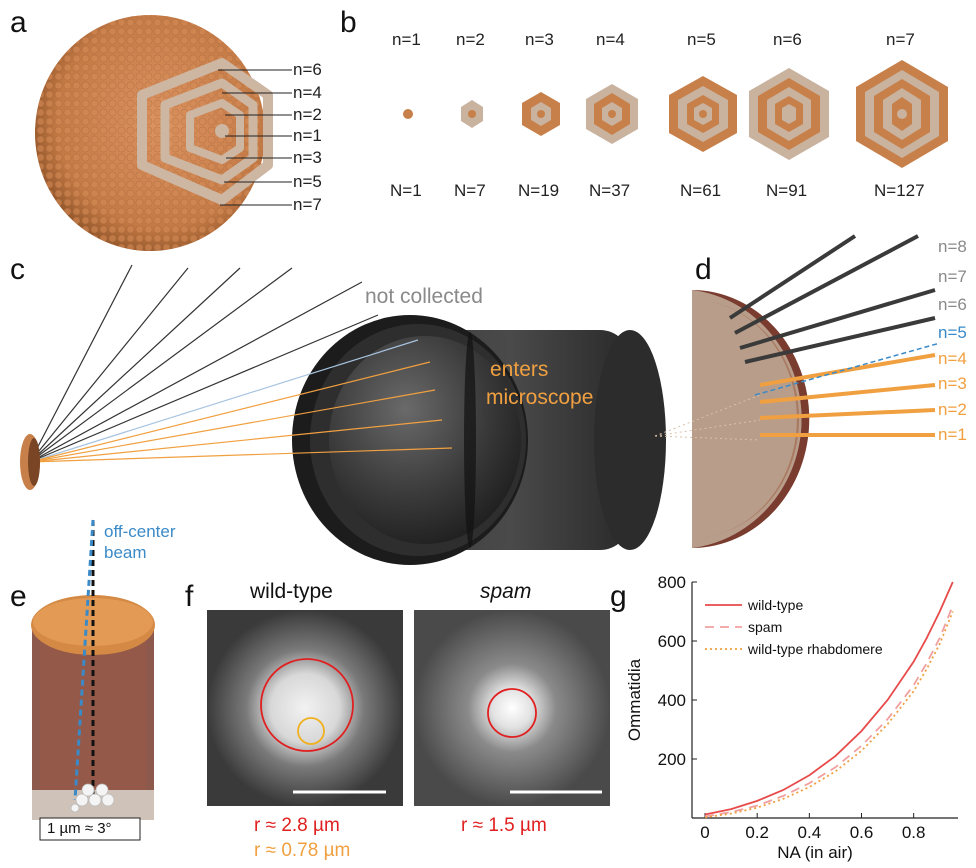 The width and height of the screenshot is (976, 868). Describe the element at coordinates (504, 826) in the screenshot. I see `panel-f-right-r-red: r ≈ 1.5 µm` at that location.